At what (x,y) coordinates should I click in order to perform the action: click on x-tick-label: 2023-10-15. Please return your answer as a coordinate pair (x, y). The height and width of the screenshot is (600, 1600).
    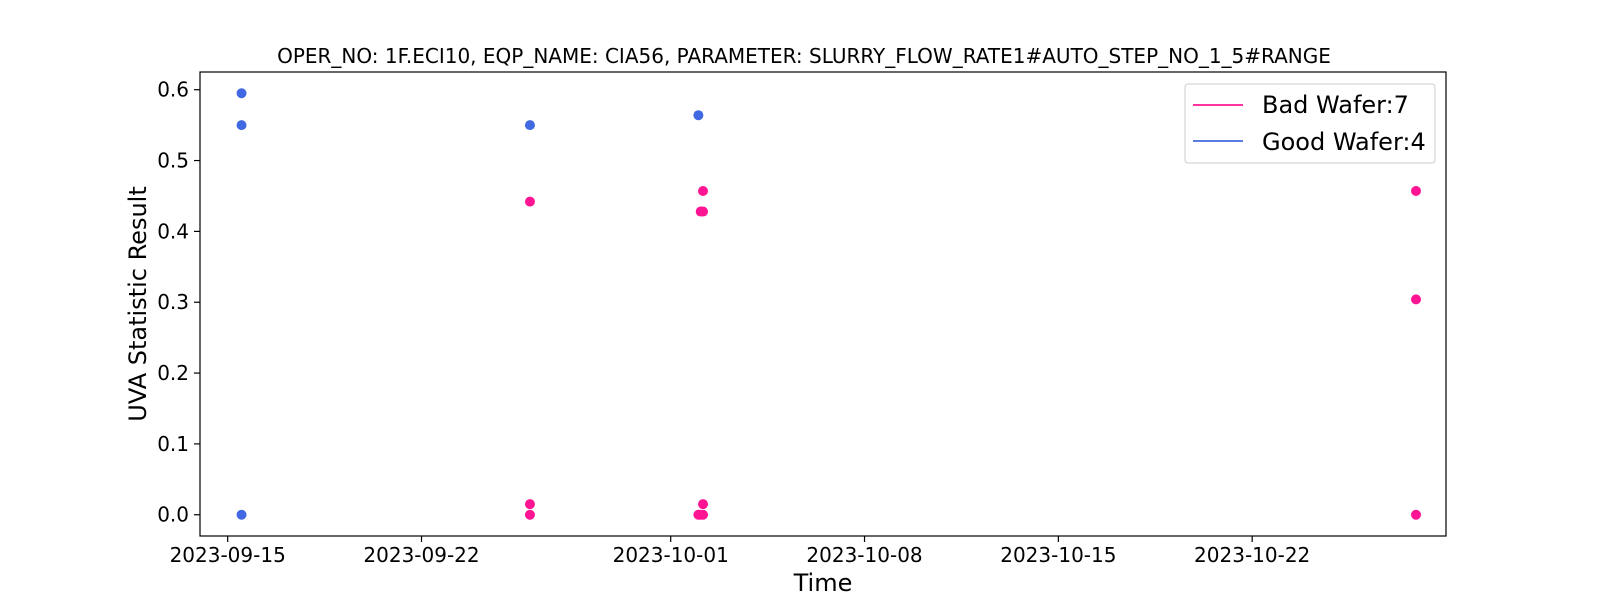
    Looking at the image, I should click on (1058, 555).